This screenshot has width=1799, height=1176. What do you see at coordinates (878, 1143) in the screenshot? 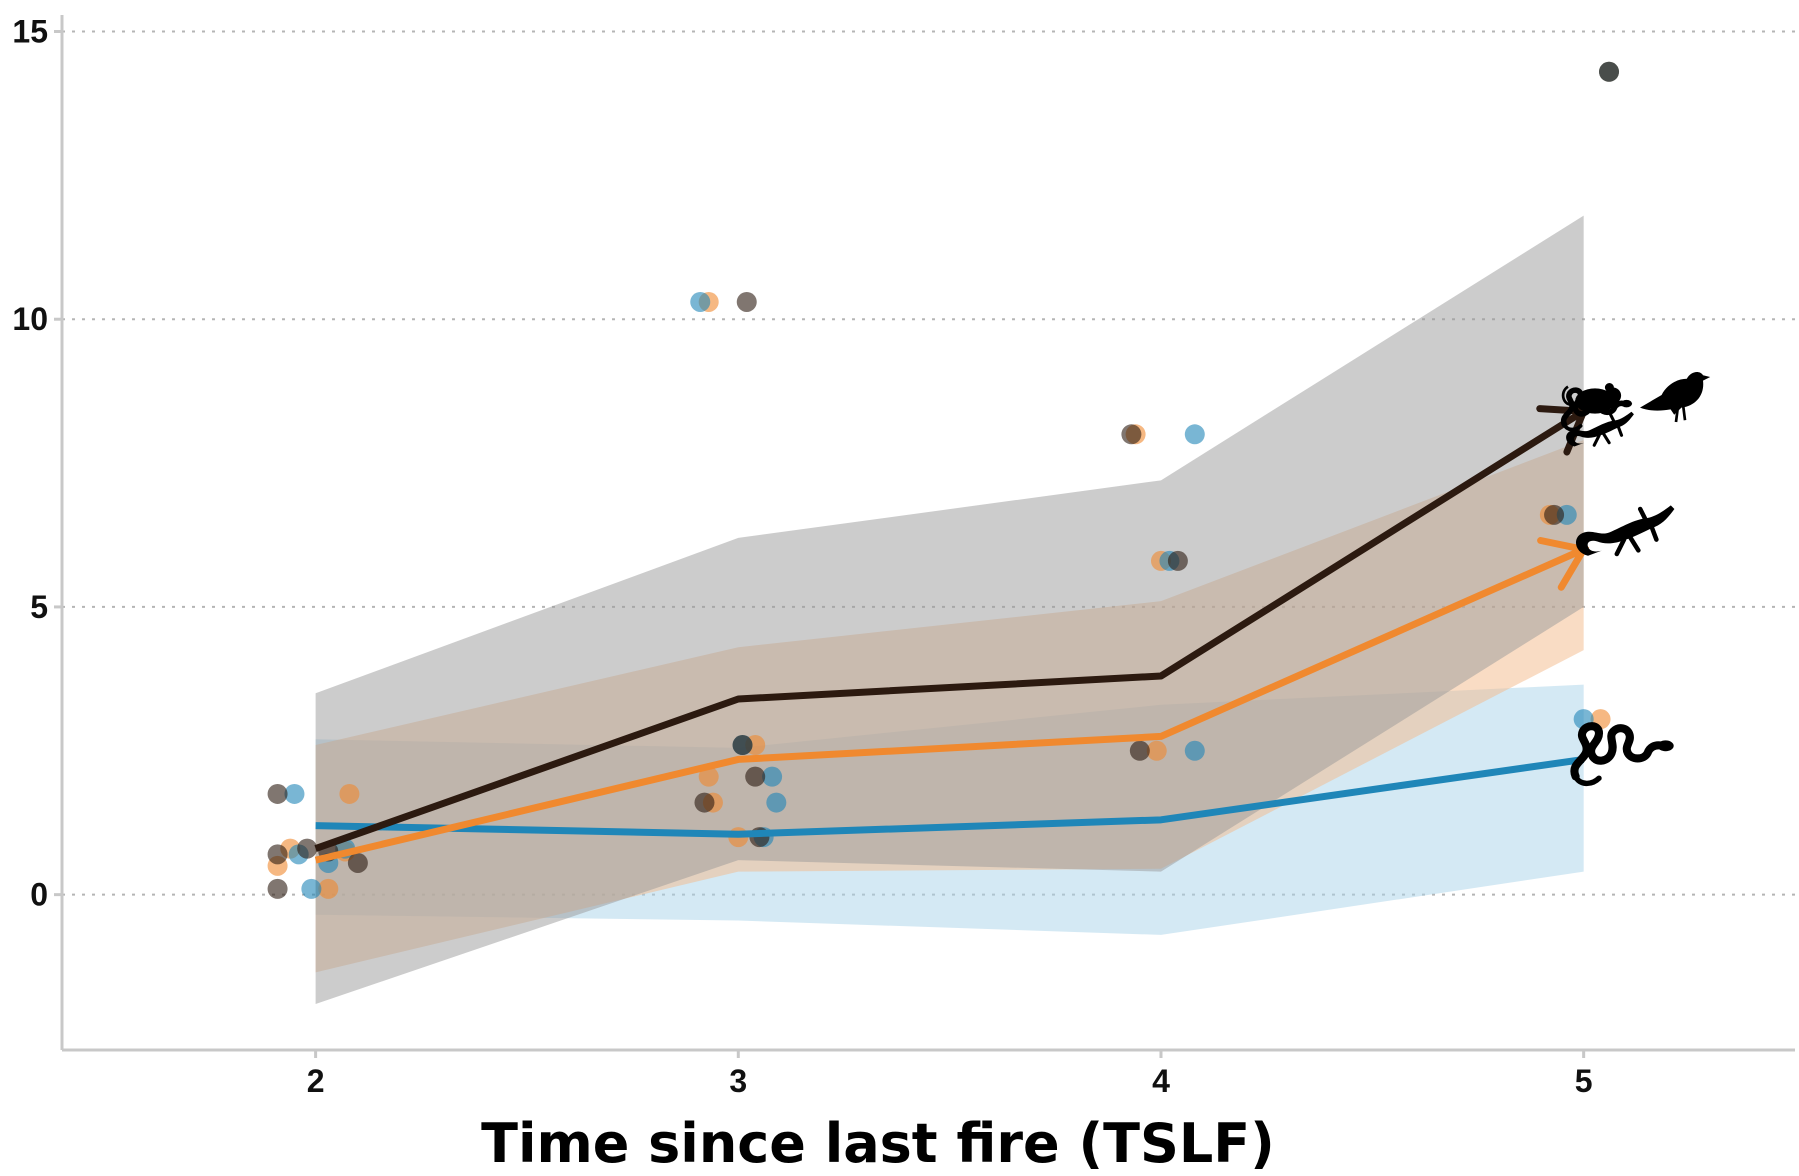
I see `x-axis-title: Time since last fire (TSLF)` at bounding box center [878, 1143].